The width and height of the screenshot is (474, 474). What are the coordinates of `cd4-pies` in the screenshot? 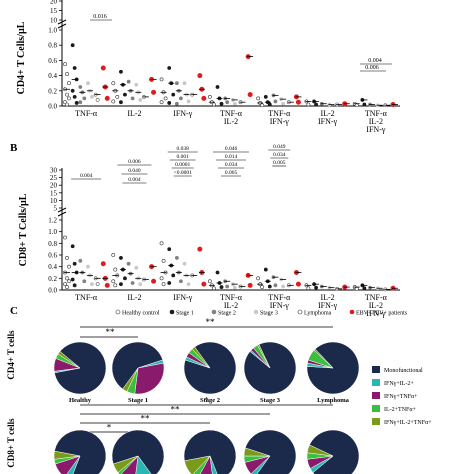 It's located at (206, 368).